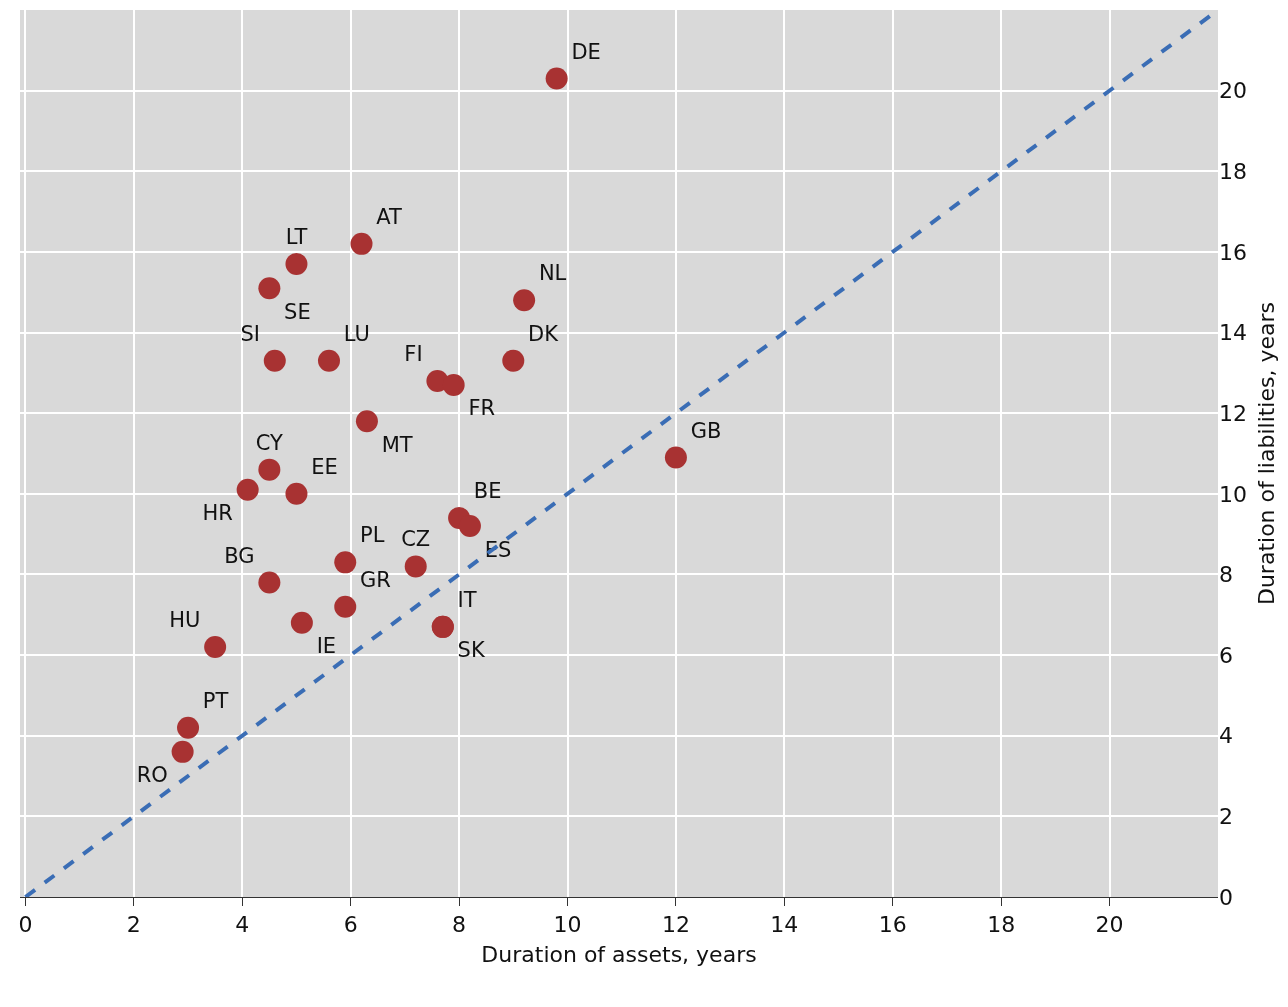 The width and height of the screenshot is (1288, 1007). What do you see at coordinates (133, 925) in the screenshot?
I see `x-tick-label: 2` at bounding box center [133, 925].